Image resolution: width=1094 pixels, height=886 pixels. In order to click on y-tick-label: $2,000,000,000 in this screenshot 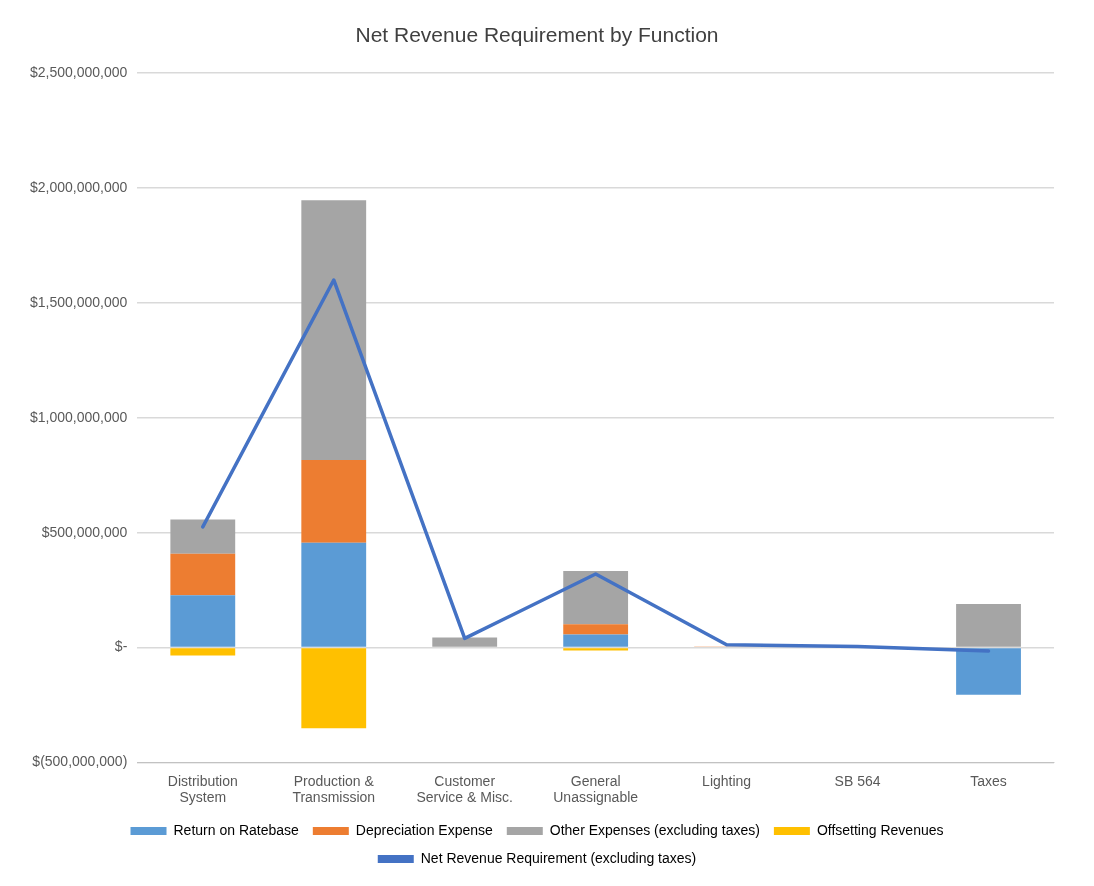, I will do `click(78, 186)`.